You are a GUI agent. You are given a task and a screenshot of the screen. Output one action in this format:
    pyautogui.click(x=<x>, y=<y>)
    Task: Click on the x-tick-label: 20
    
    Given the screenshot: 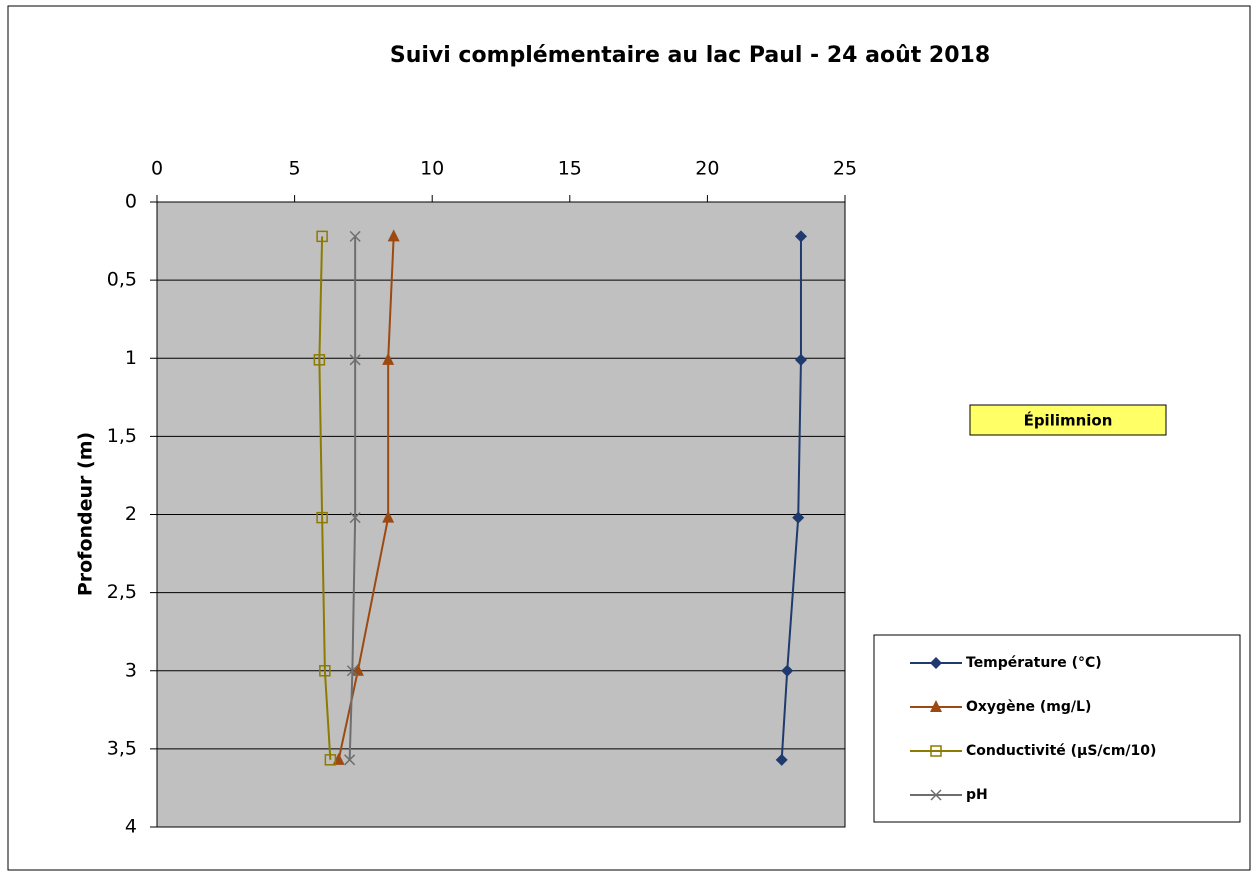 What is the action you would take?
    pyautogui.click(x=707, y=169)
    